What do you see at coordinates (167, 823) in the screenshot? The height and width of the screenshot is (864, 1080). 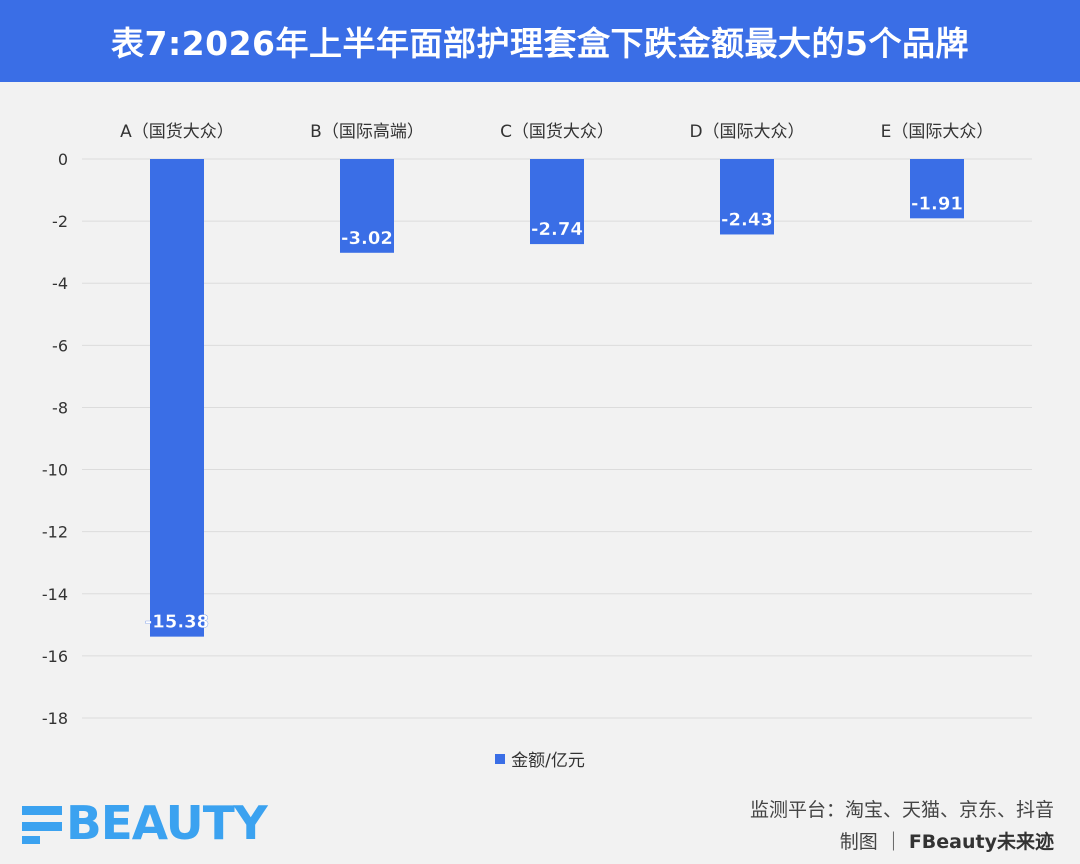 I see `logo-text: BEAUTY` at bounding box center [167, 823].